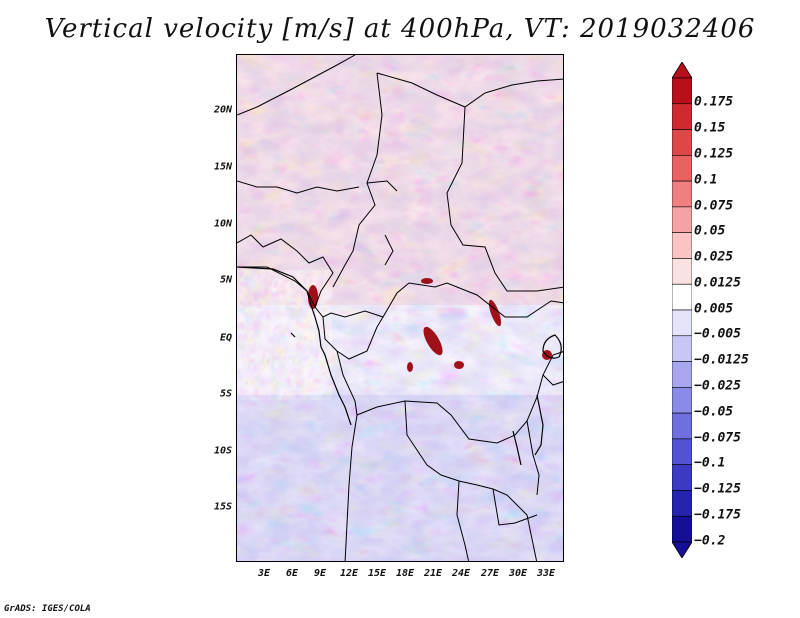  Describe the element at coordinates (682, 549) in the screenshot. I see `colorbar-bottom-arrow` at that location.